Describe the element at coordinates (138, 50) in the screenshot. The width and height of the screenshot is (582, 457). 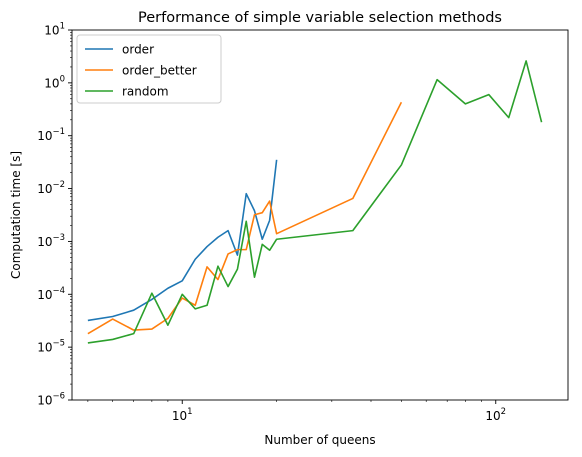
I see `legend-label-order: order` at that location.